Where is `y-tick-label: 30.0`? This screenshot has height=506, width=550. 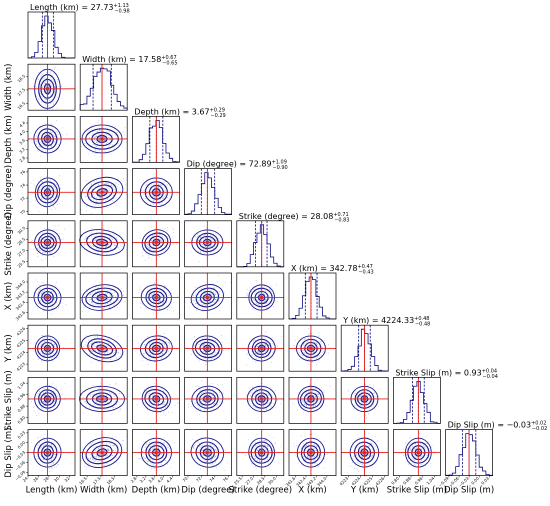
y-tick-label: 30.0 is located at coordinates (21, 230).